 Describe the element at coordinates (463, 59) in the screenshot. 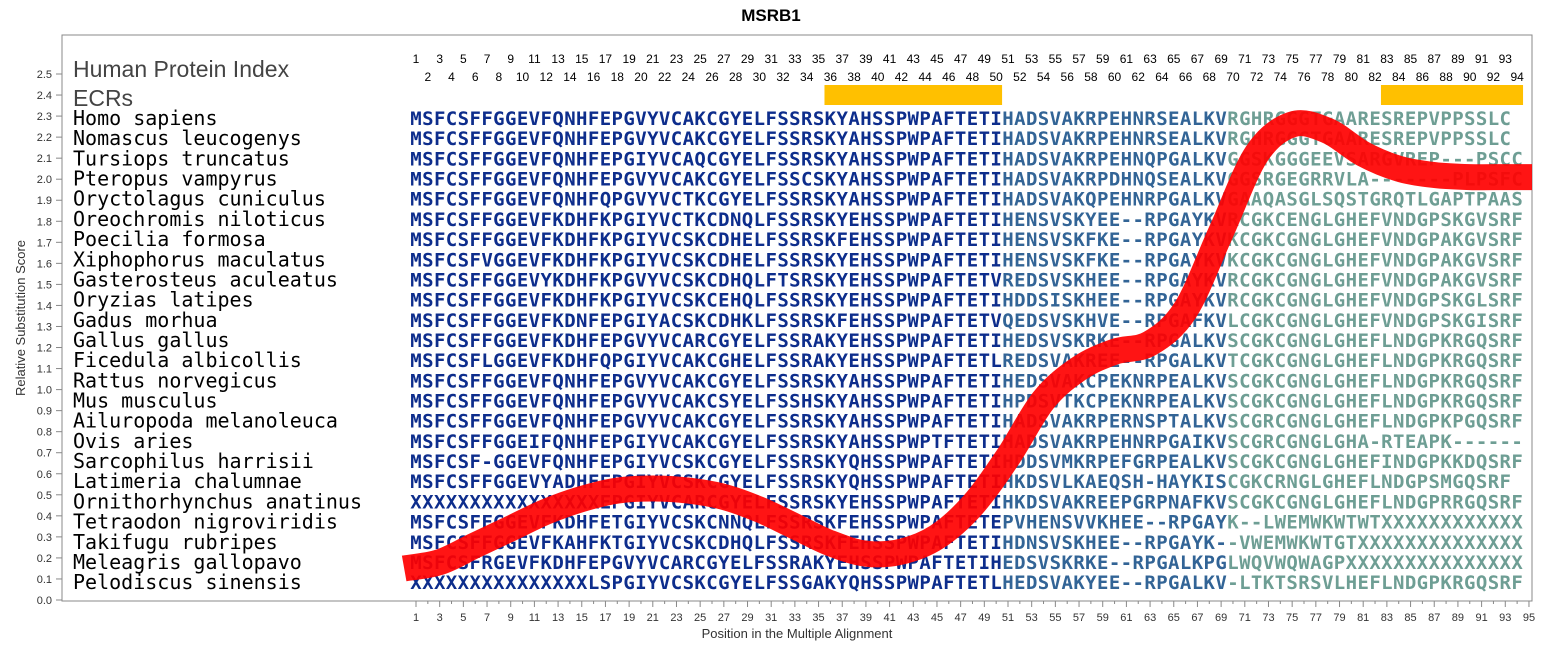

I see `top-position-number: 5` at that location.